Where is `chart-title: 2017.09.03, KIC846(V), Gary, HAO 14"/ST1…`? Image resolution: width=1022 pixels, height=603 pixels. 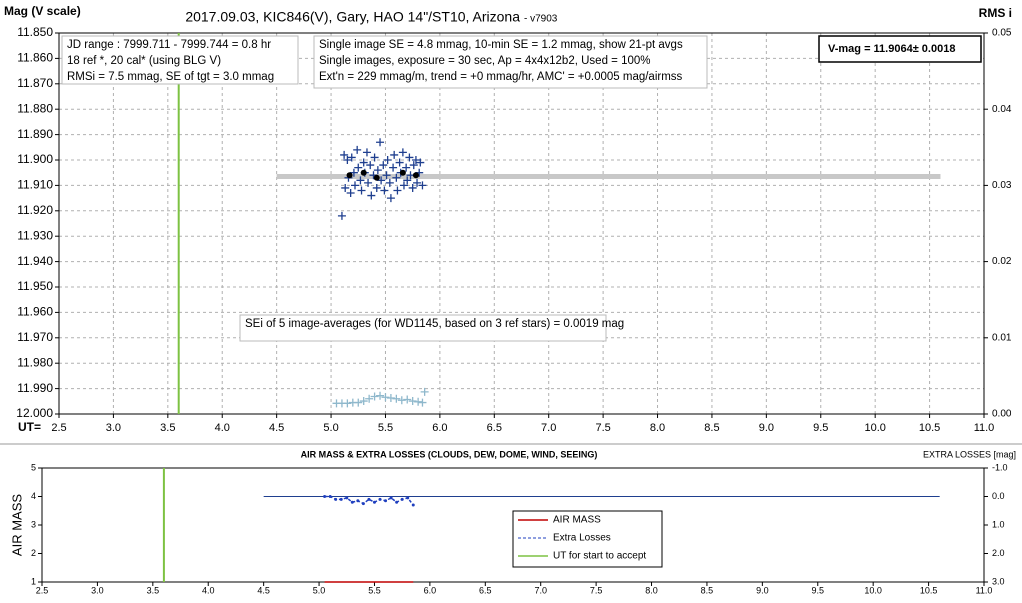 chart-title: 2017.09.03, KIC846(V), Gary, HAO 14"/ST1… is located at coordinates (352, 17).